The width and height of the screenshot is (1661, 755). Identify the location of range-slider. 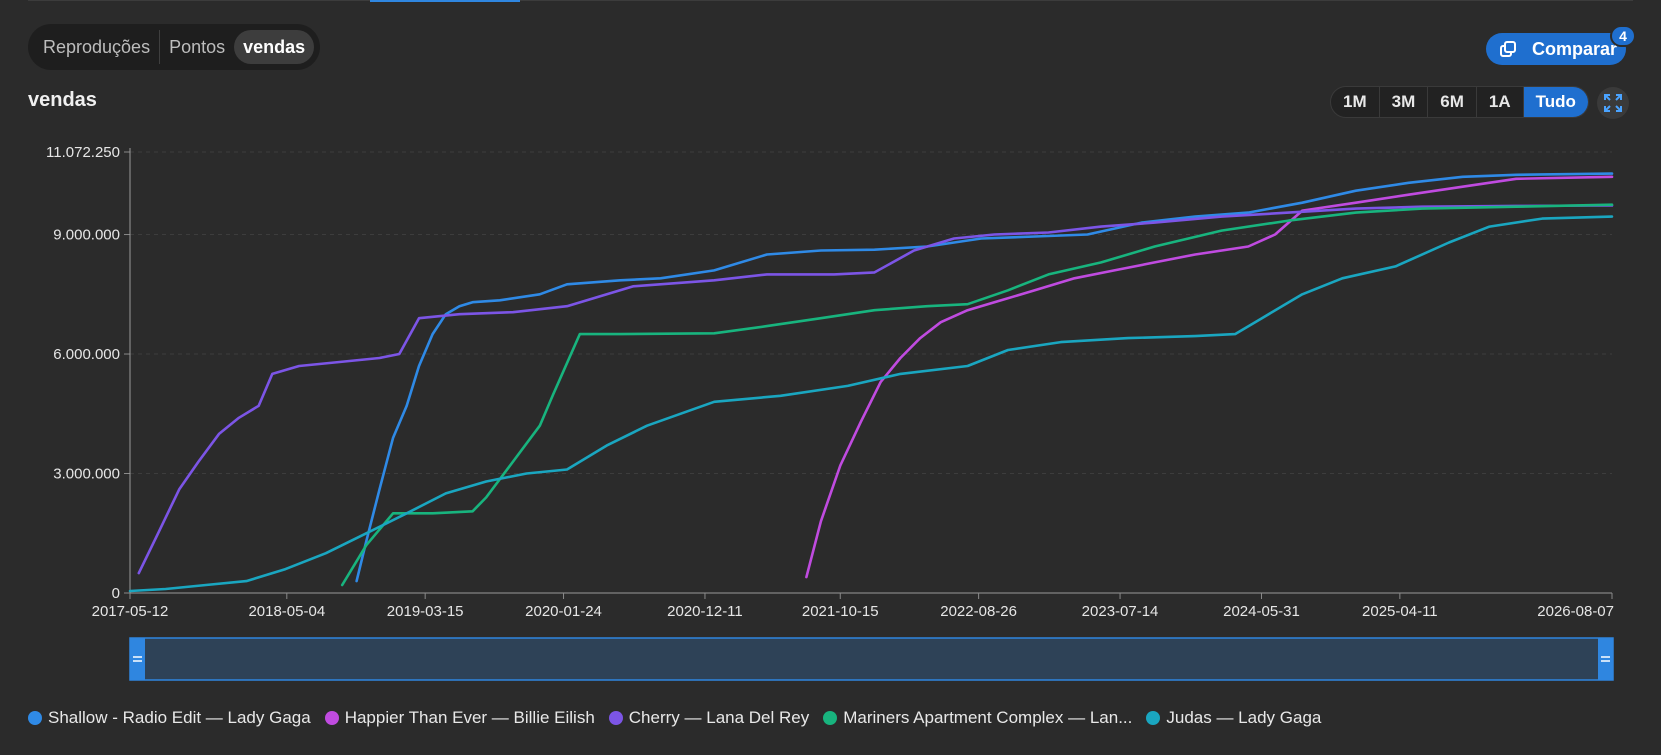
(871, 659).